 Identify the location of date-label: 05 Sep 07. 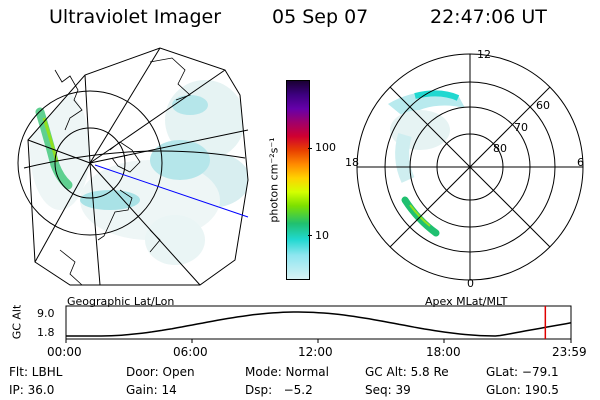
(320, 17).